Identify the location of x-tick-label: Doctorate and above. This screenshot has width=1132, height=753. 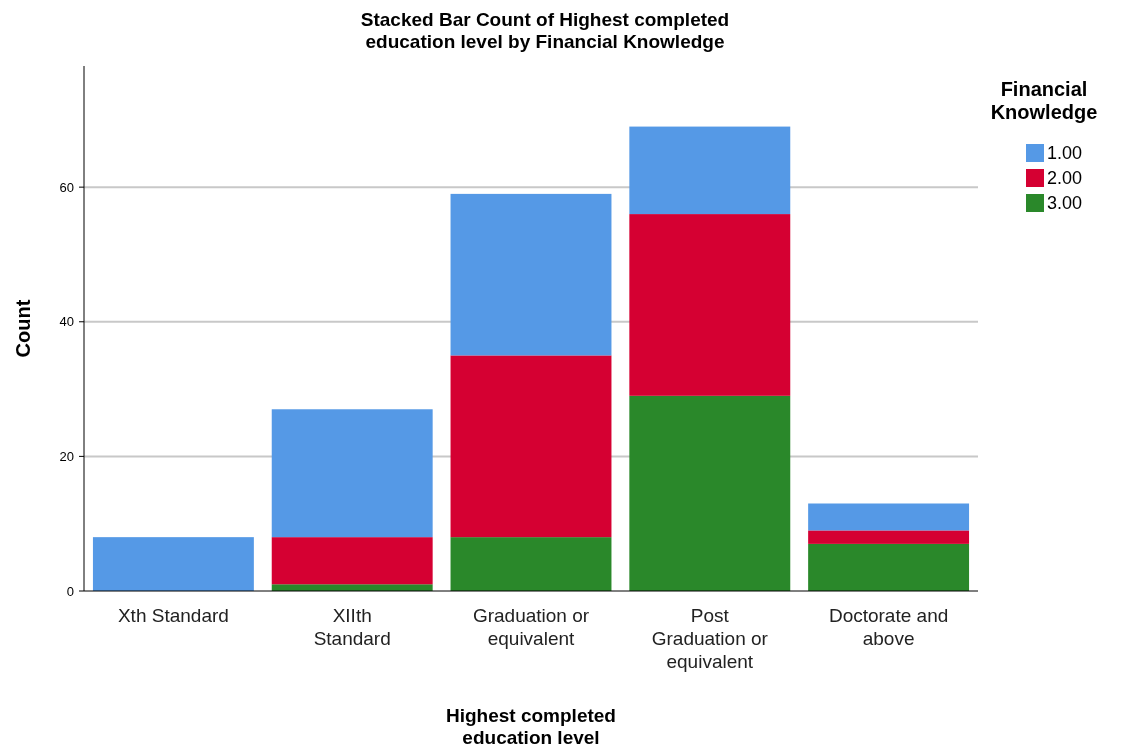
(888, 627).